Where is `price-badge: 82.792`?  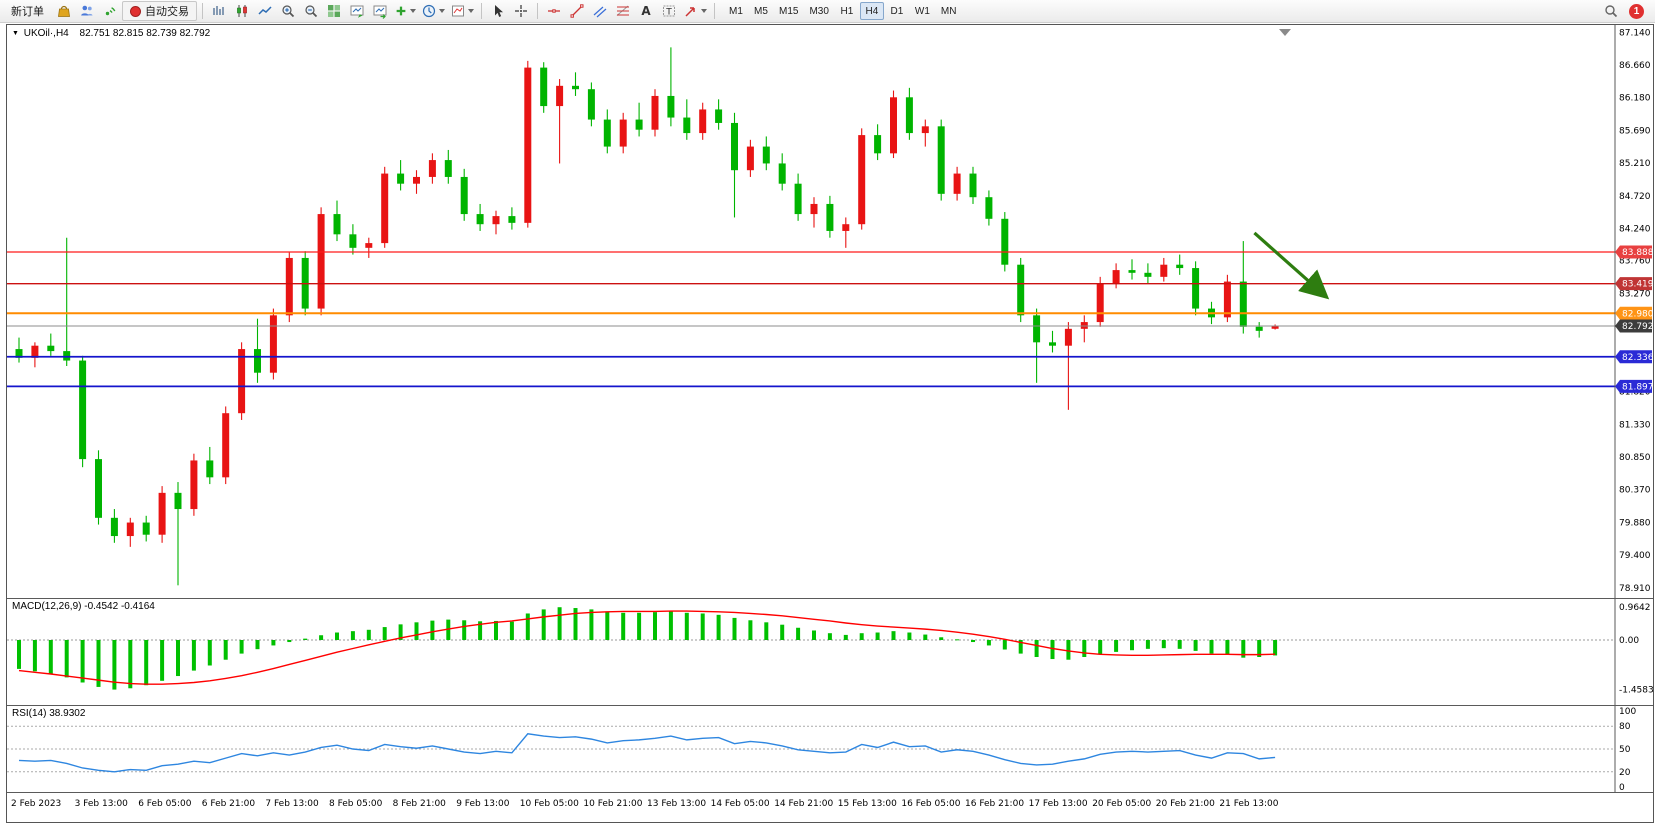 price-badge: 82.792 is located at coordinates (1634, 326).